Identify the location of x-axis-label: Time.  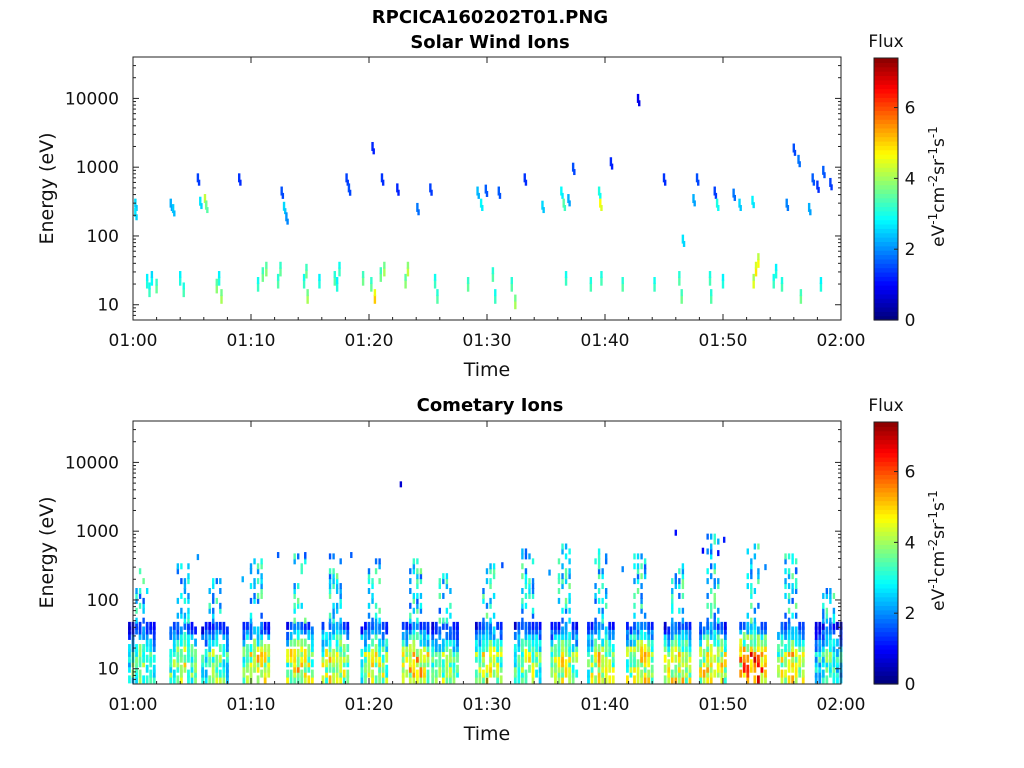
(487, 734).